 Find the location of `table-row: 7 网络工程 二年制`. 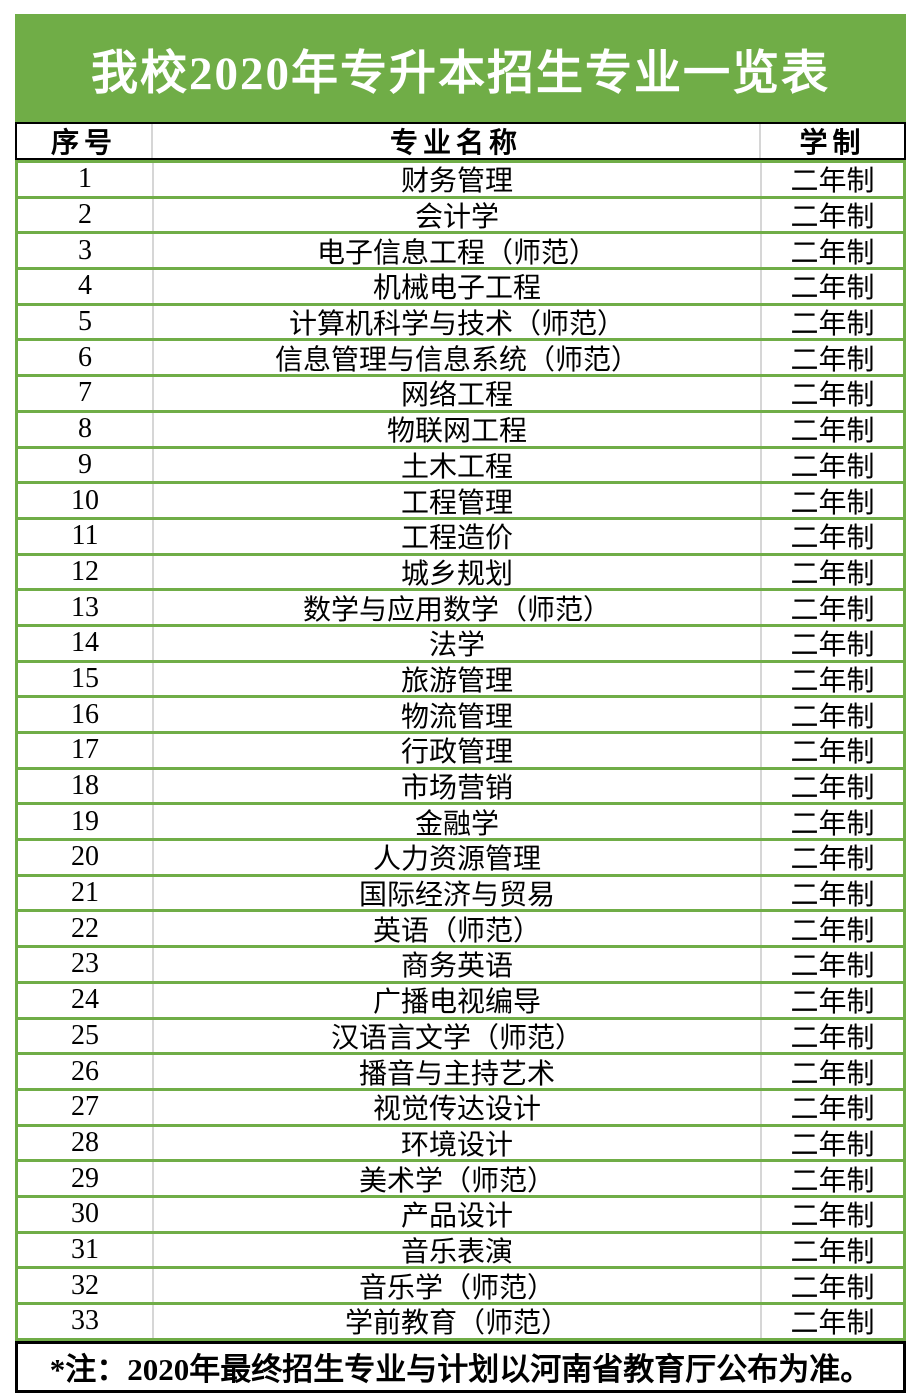

table-row: 7 网络工程 二年制 is located at coordinates (460, 395).